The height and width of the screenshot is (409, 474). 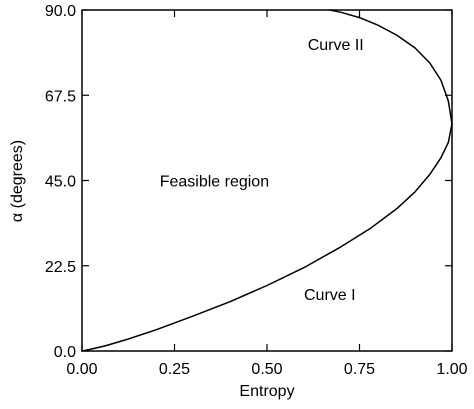 I want to click on y-tick-label: 90.0, so click(x=60, y=11).